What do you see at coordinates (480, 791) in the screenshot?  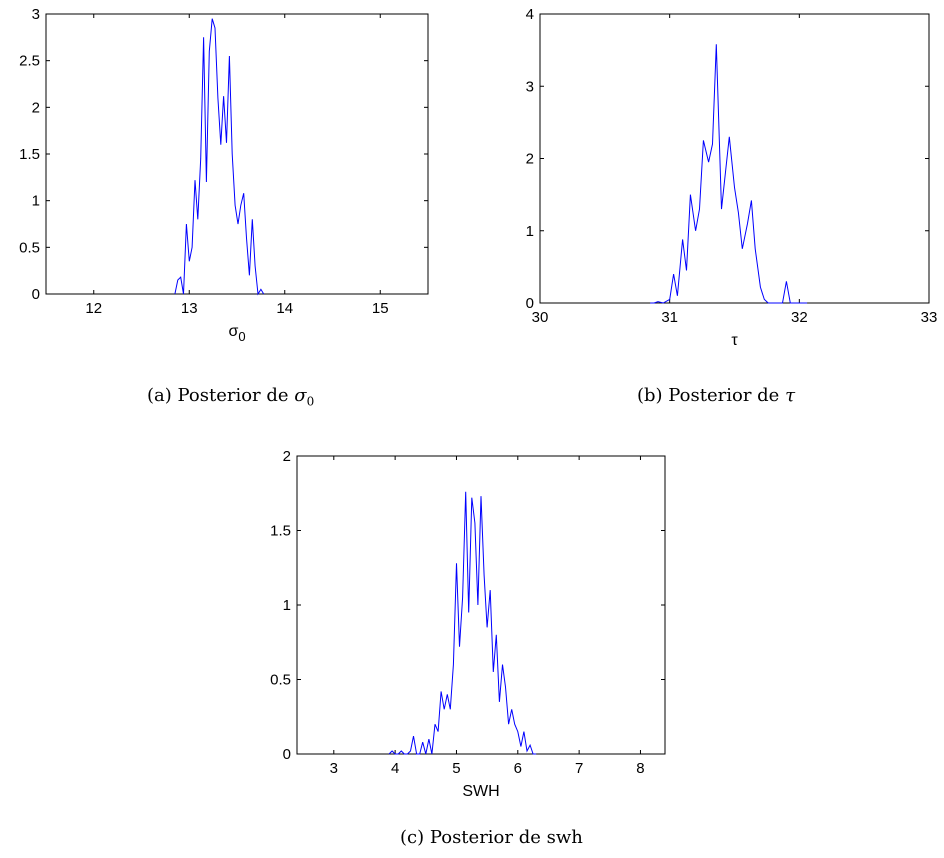 I see `x-axis-label: SWH` at bounding box center [480, 791].